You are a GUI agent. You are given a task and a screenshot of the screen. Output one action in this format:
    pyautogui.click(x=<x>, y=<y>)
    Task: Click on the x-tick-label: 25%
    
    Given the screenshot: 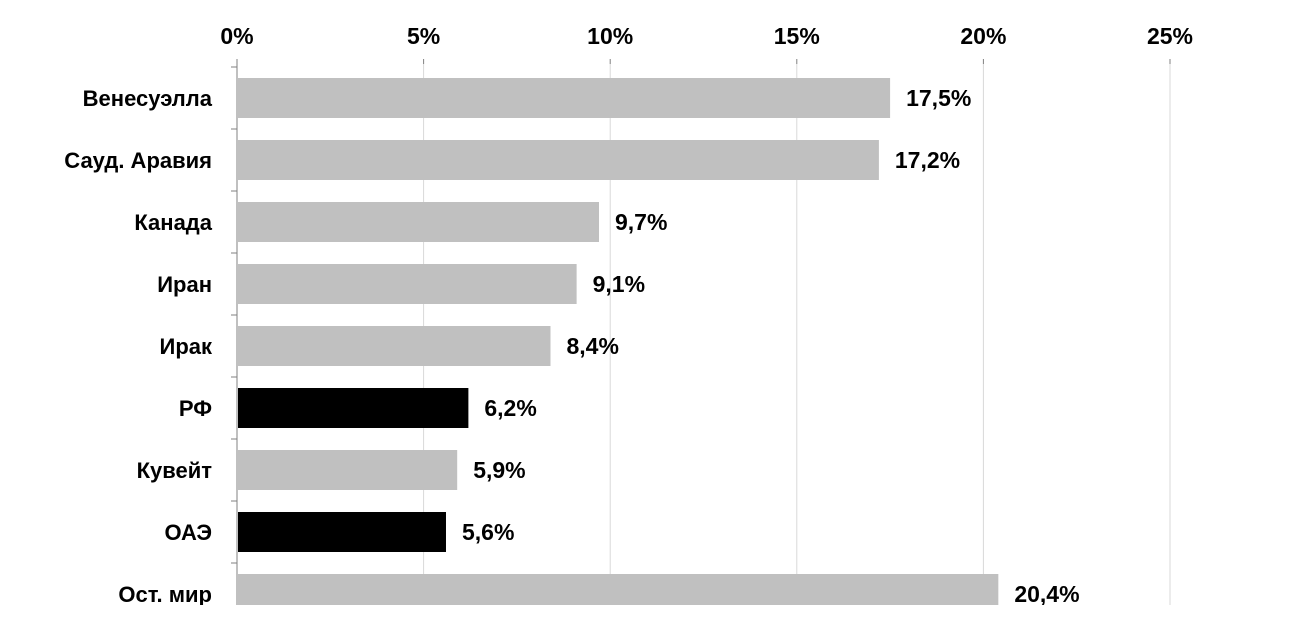 What is the action you would take?
    pyautogui.click(x=1170, y=36)
    